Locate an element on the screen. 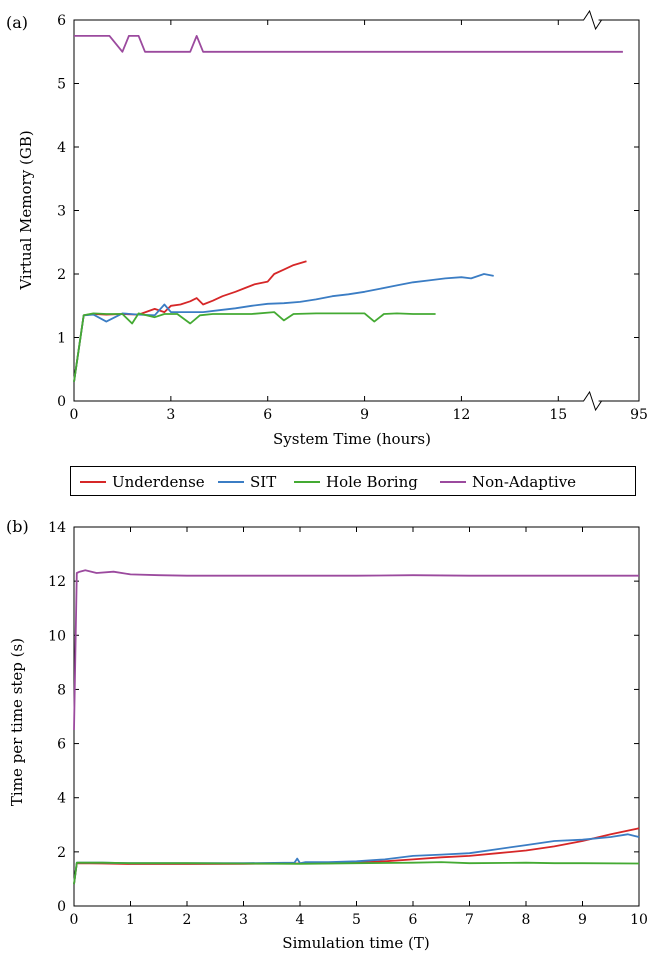  legend-label-hole-boring: Hole Boring is located at coordinates (372, 482).